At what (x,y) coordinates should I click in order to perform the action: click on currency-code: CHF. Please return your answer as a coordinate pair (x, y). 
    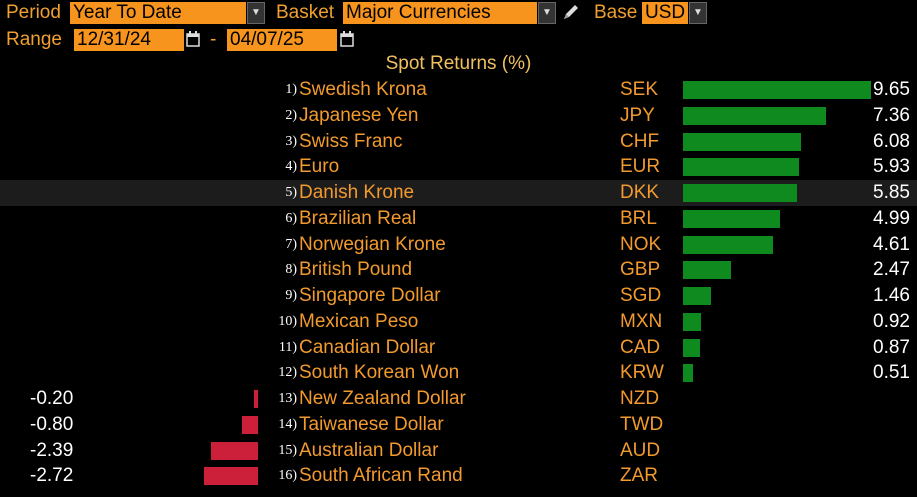
    Looking at the image, I should click on (640, 141).